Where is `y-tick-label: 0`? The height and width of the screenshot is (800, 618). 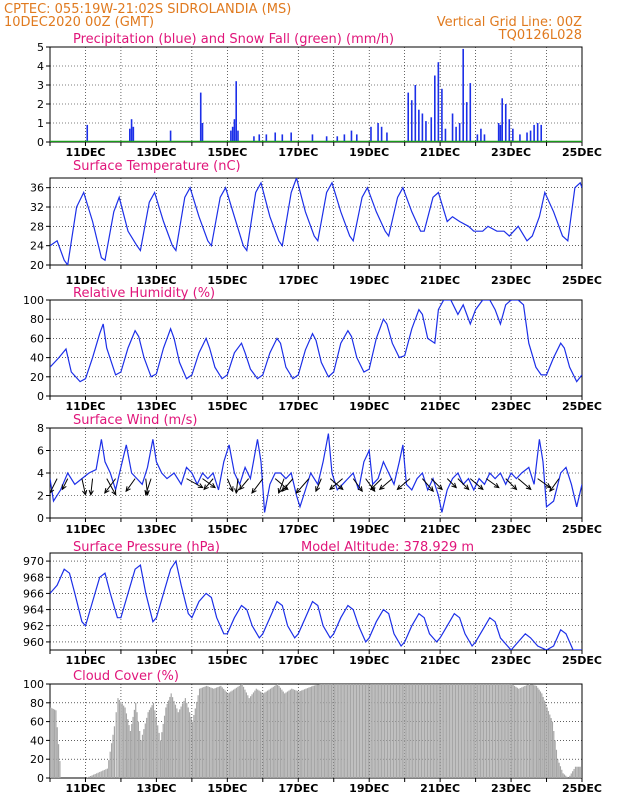 y-tick-label: 0 is located at coordinates (40, 396).